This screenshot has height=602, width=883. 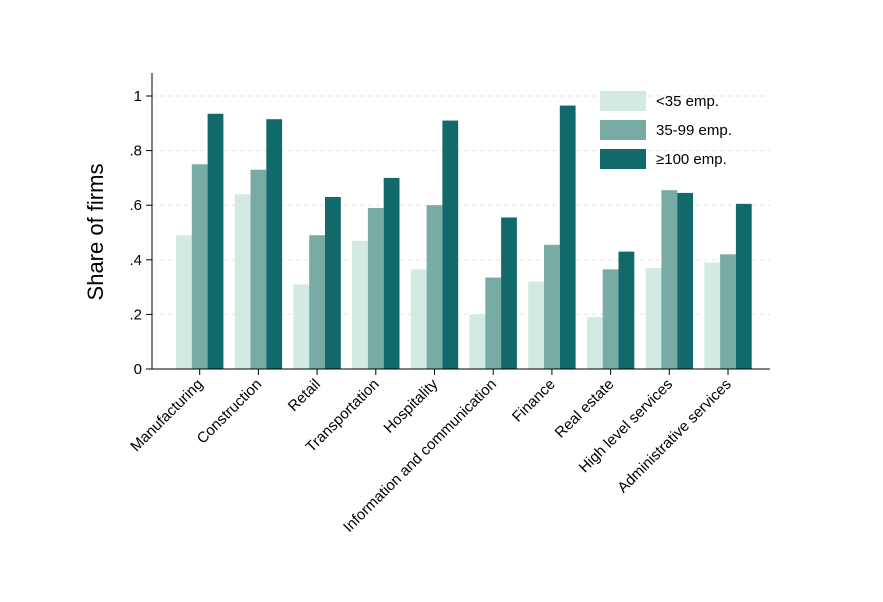 I want to click on y-ticks: 0 .2 .4 .6 .8 1, so click(x=140, y=233).